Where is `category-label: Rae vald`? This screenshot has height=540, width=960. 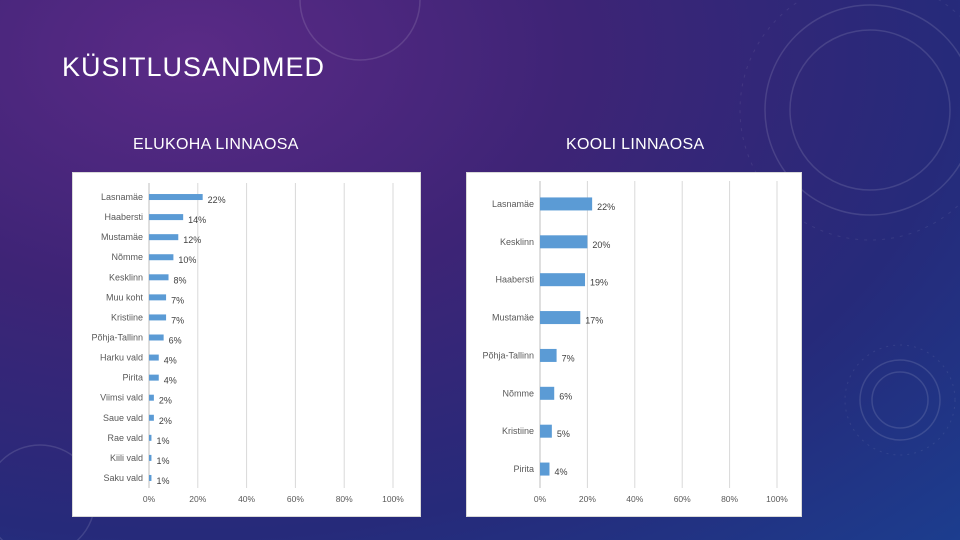 category-label: Rae vald is located at coordinates (125, 438).